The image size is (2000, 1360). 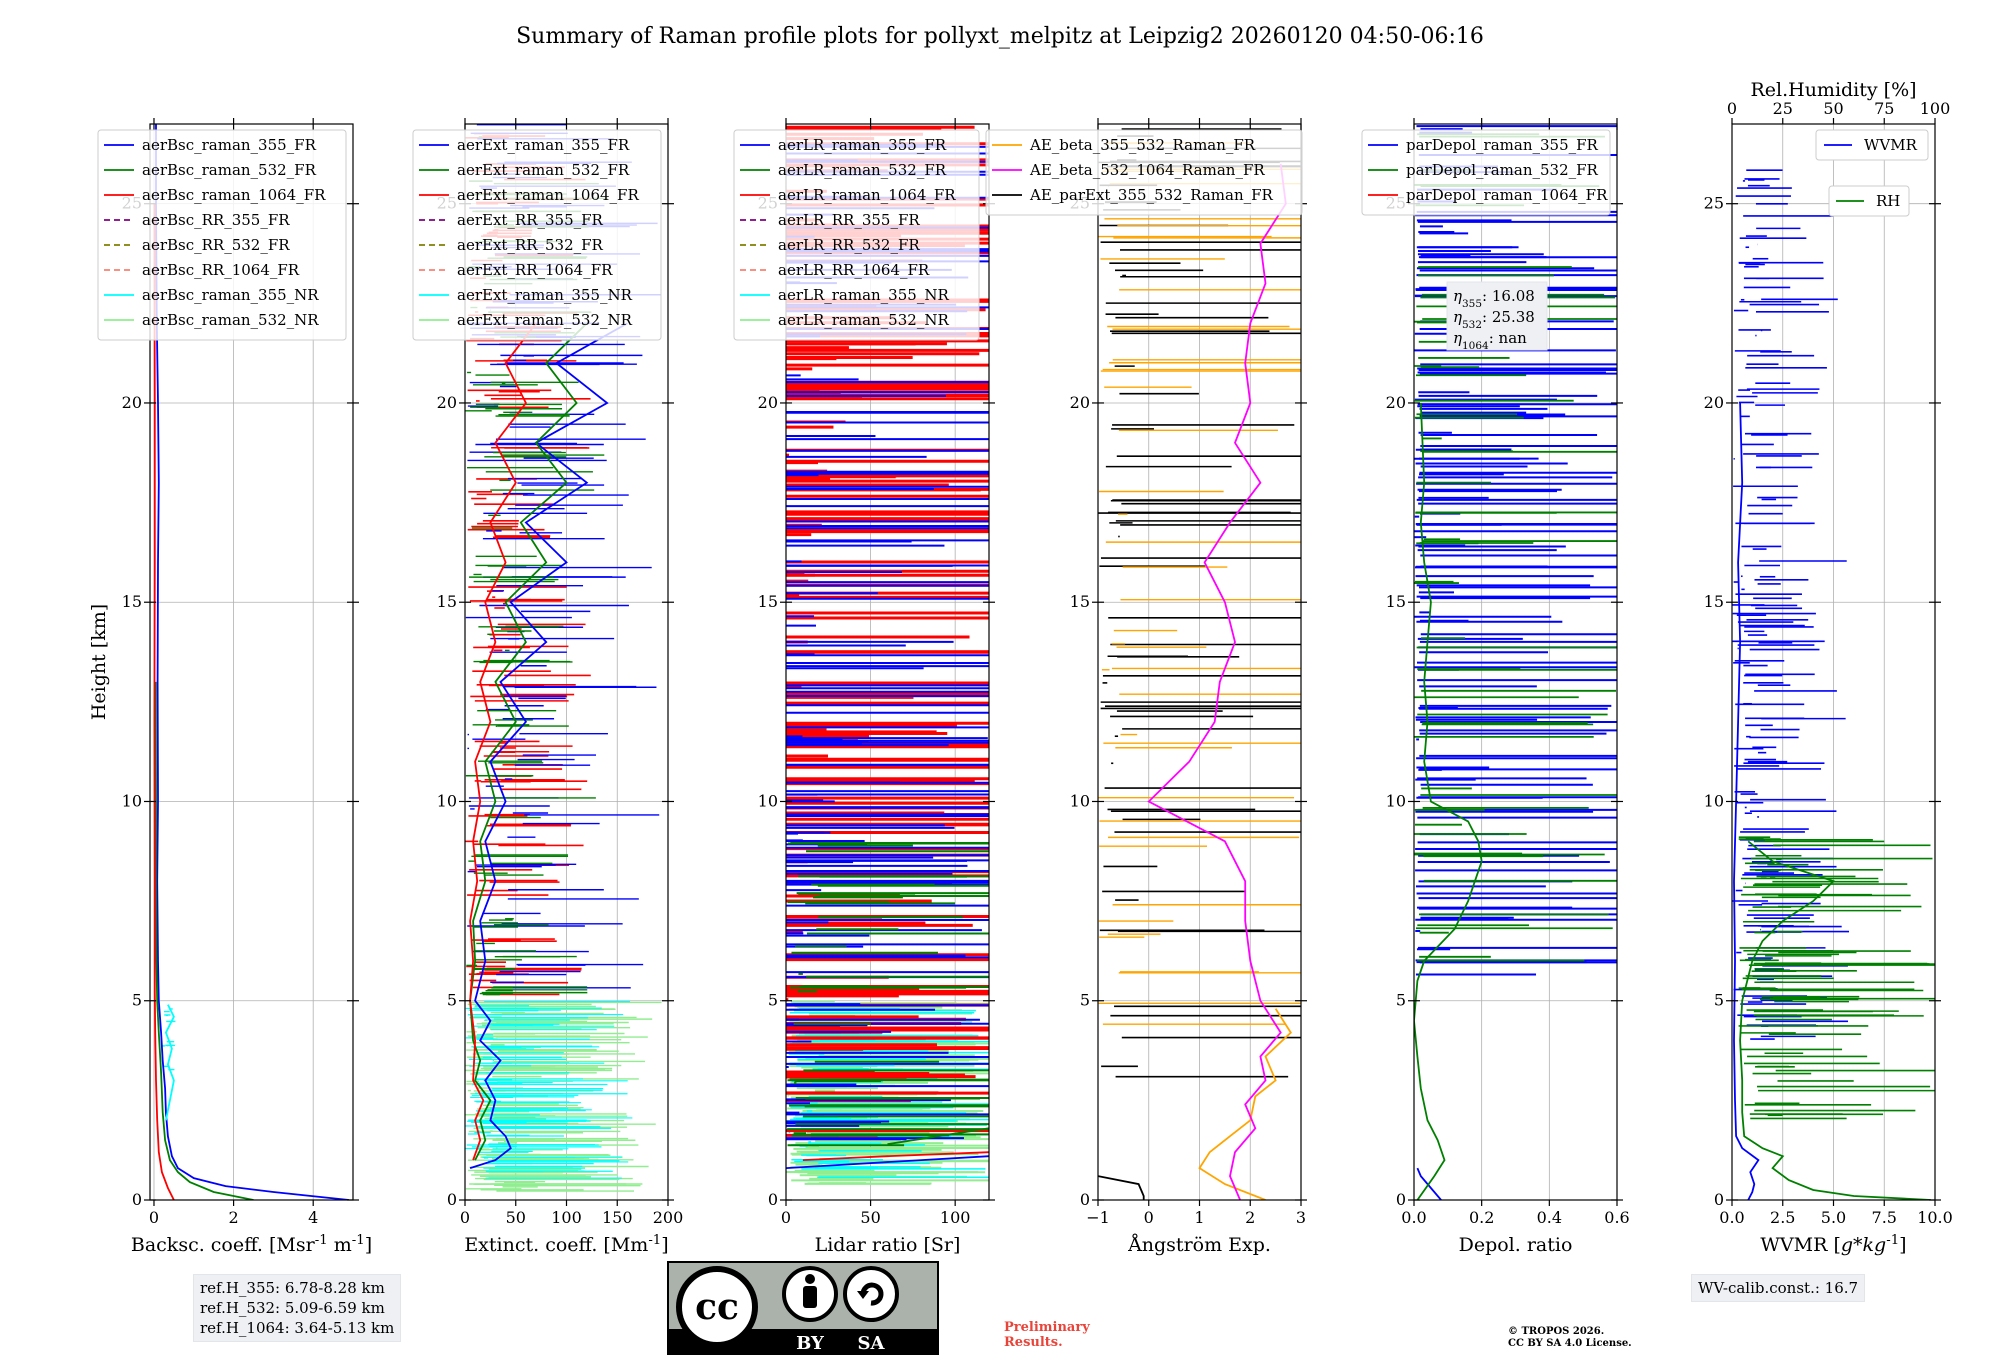 What do you see at coordinates (99, 662) in the screenshot?
I see `y-axis-label: Height [km]` at bounding box center [99, 662].